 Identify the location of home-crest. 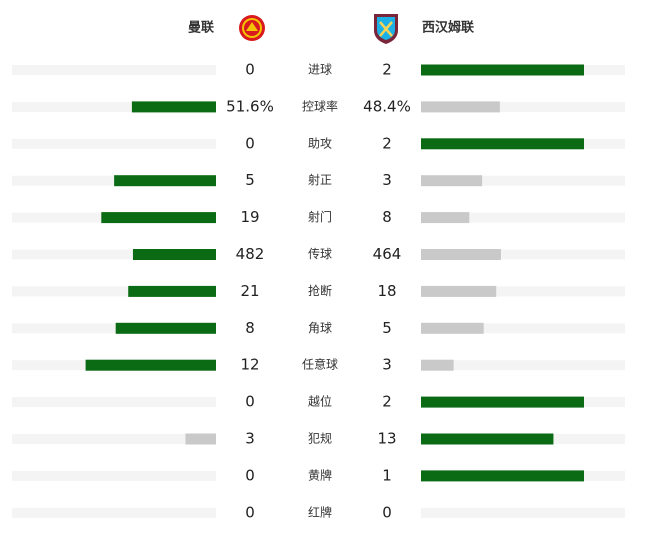
(252, 28).